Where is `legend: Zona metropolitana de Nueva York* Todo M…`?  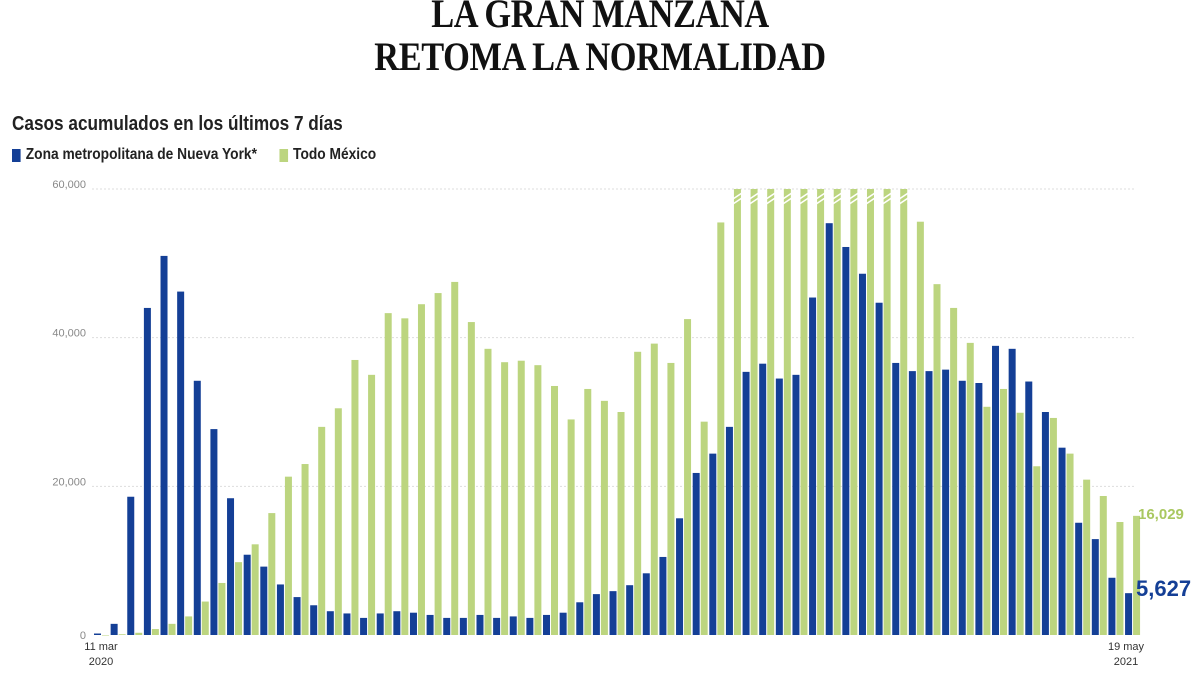 legend: Zona metropolitana de Nueva York* Todo M… is located at coordinates (194, 155).